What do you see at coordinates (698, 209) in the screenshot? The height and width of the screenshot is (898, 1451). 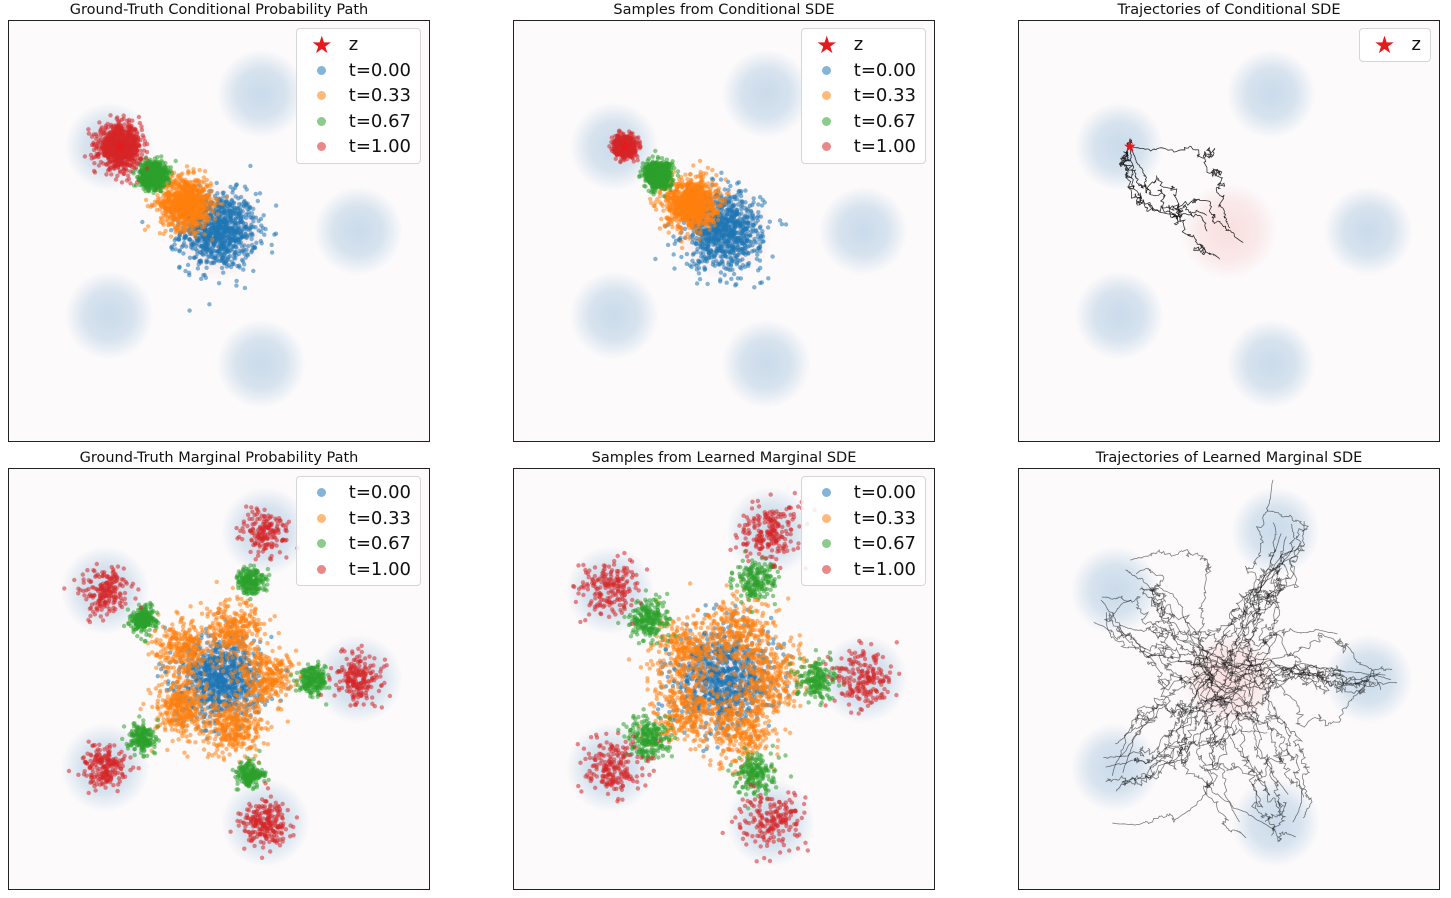 I see `data-layer` at bounding box center [698, 209].